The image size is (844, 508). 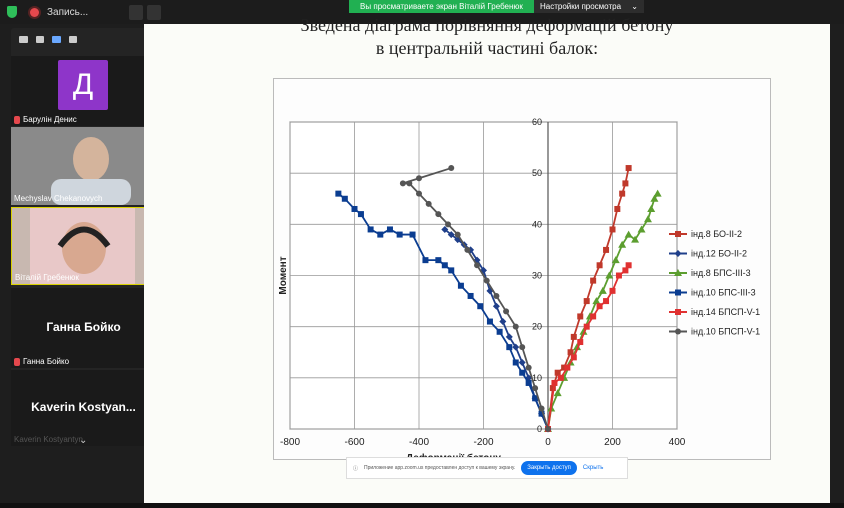 What do you see at coordinates (483, 442) in the screenshot?
I see `x-tick-label: -200` at bounding box center [483, 442].